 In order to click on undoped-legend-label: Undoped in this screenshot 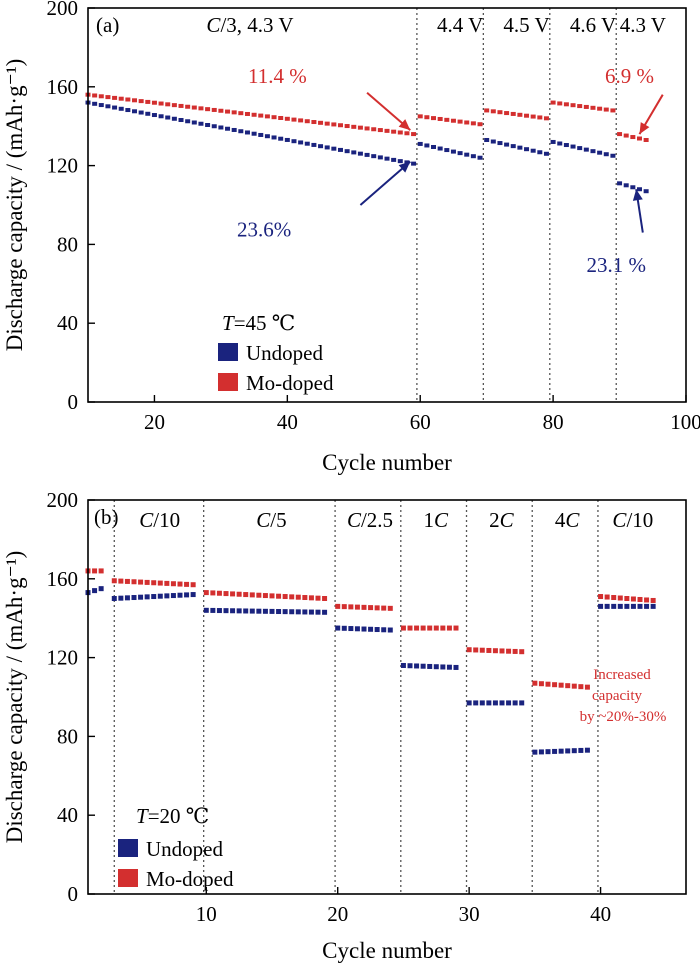, I will do `click(284, 353)`.